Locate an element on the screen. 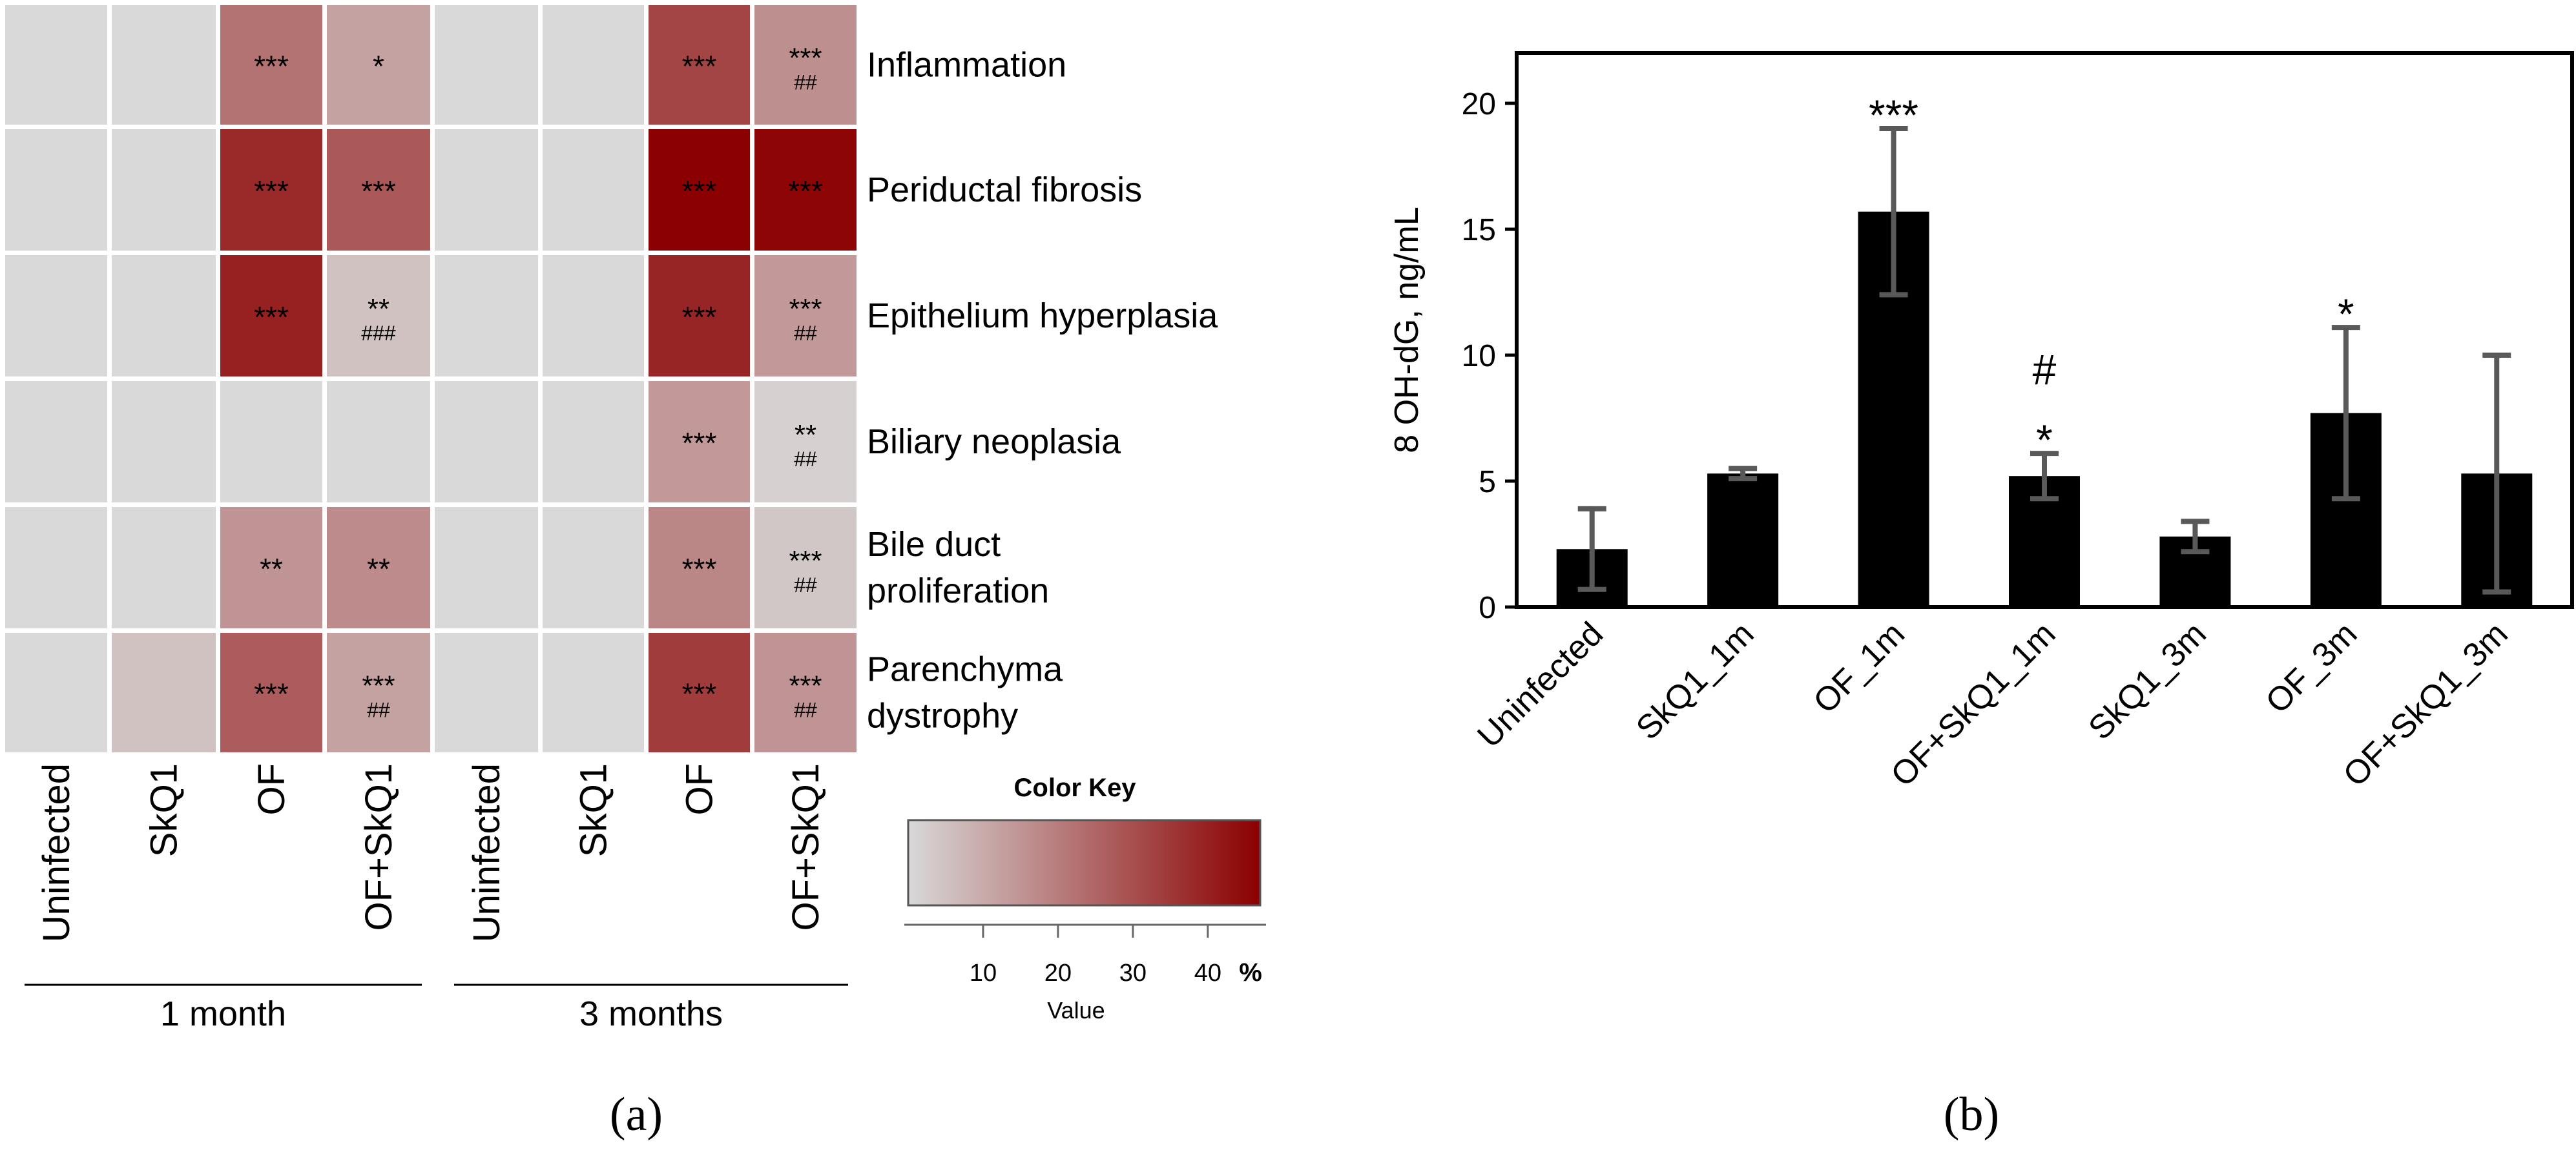 This screenshot has width=2576, height=1154. bar-annotation: *** is located at coordinates (1893, 115).